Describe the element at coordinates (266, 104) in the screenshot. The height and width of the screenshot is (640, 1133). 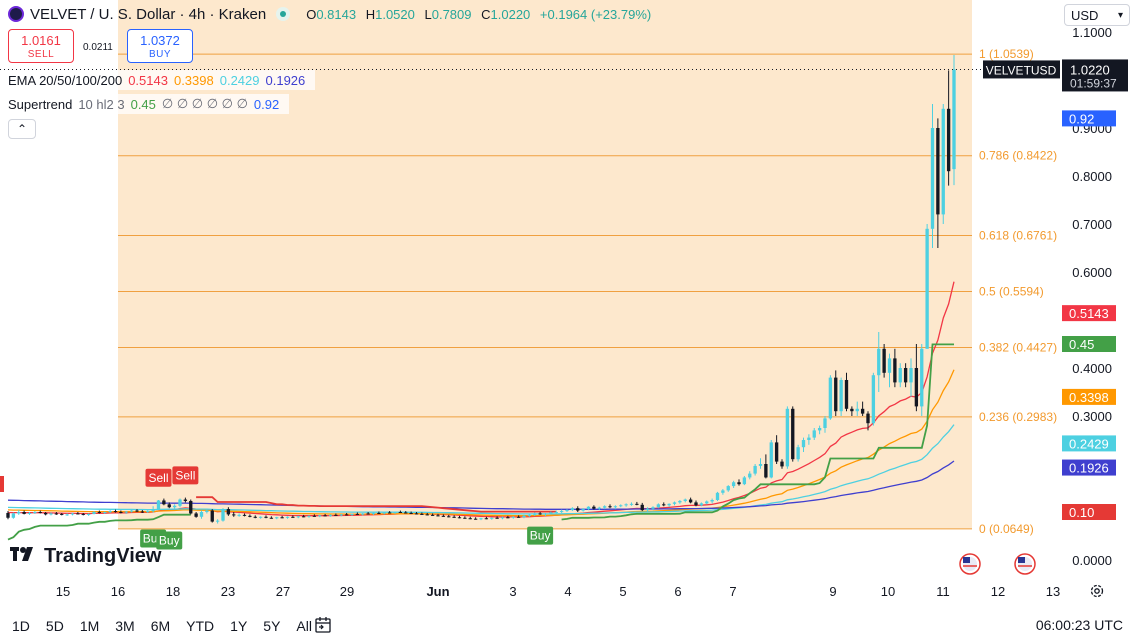
I see `supertrend-down-value: 0.92` at that location.